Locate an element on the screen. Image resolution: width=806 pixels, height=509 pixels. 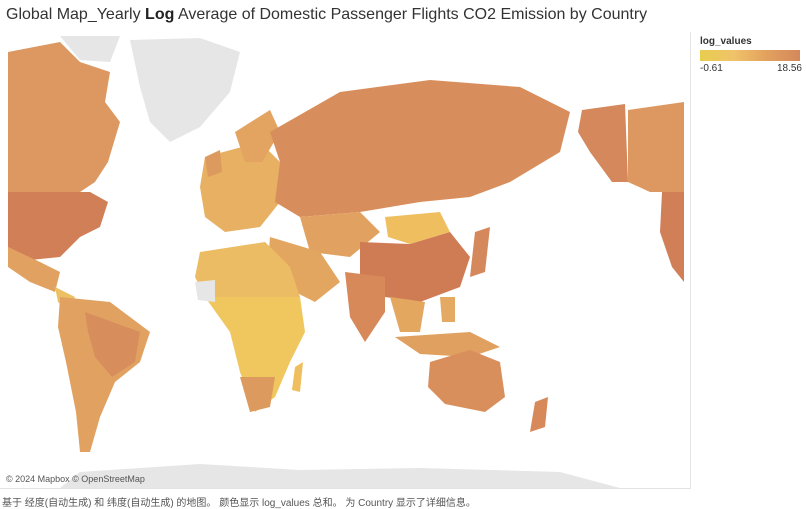
sub-saharan-africa is located at coordinates (255, 354).